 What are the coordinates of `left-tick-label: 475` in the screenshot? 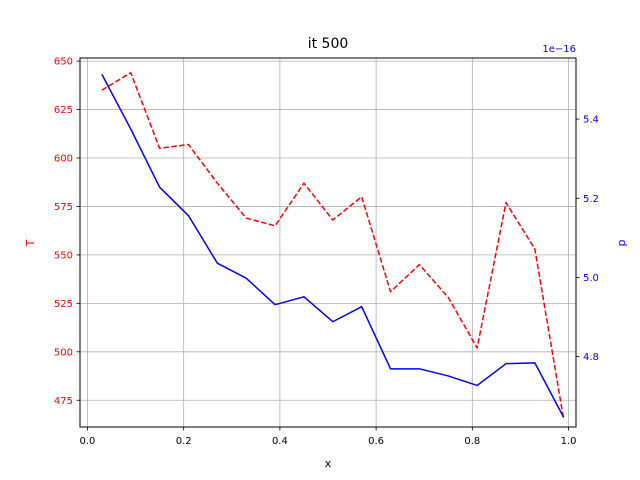 It's located at (63, 401).